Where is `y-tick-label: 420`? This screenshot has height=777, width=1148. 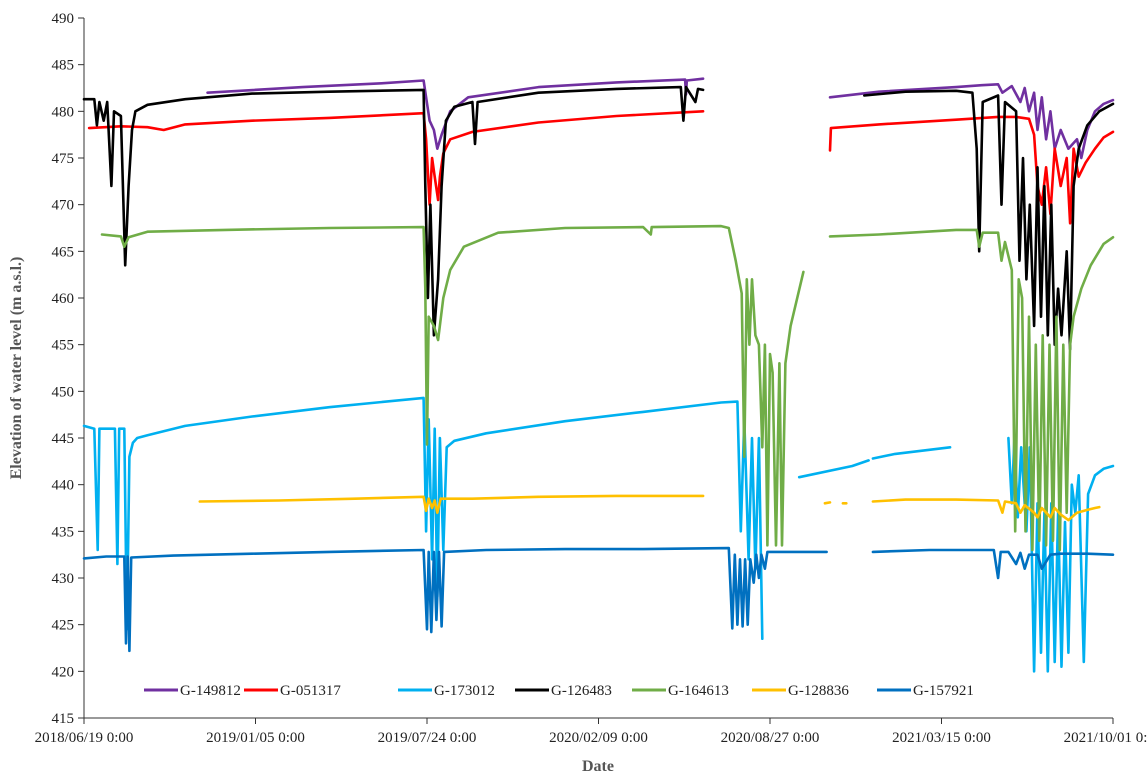
y-tick-label: 420 is located at coordinates (63, 672).